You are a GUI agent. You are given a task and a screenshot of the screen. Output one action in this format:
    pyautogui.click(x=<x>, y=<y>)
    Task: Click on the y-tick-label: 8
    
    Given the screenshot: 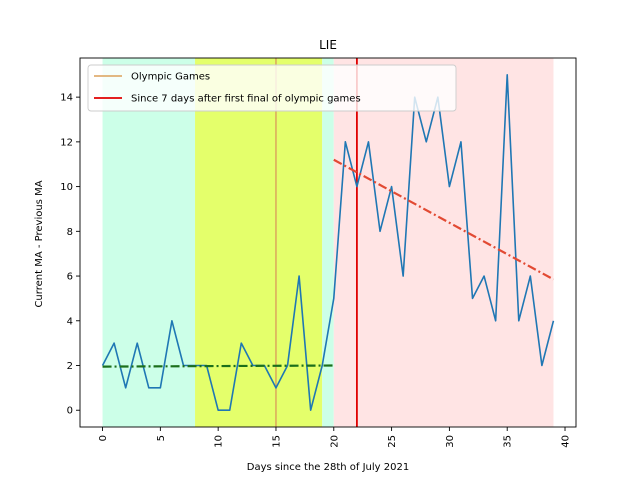 What is the action you would take?
    pyautogui.click(x=70, y=232)
    